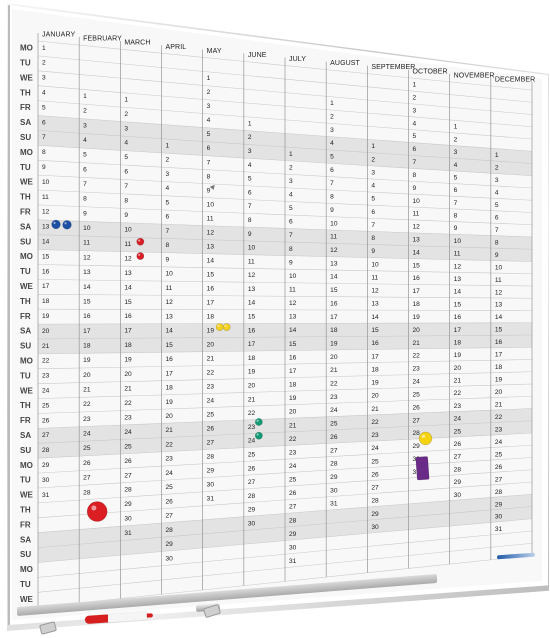  Describe the element at coordinates (458, 241) in the screenshot. I see `date-number: 10` at that location.